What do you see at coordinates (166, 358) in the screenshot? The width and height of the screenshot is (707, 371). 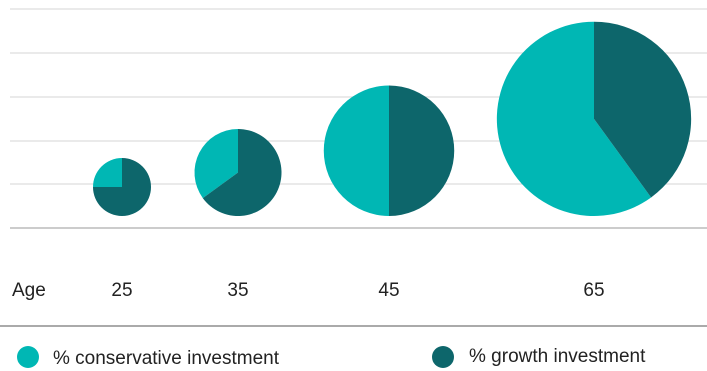 I see `legend-label-conservative: % conservative investment` at bounding box center [166, 358].